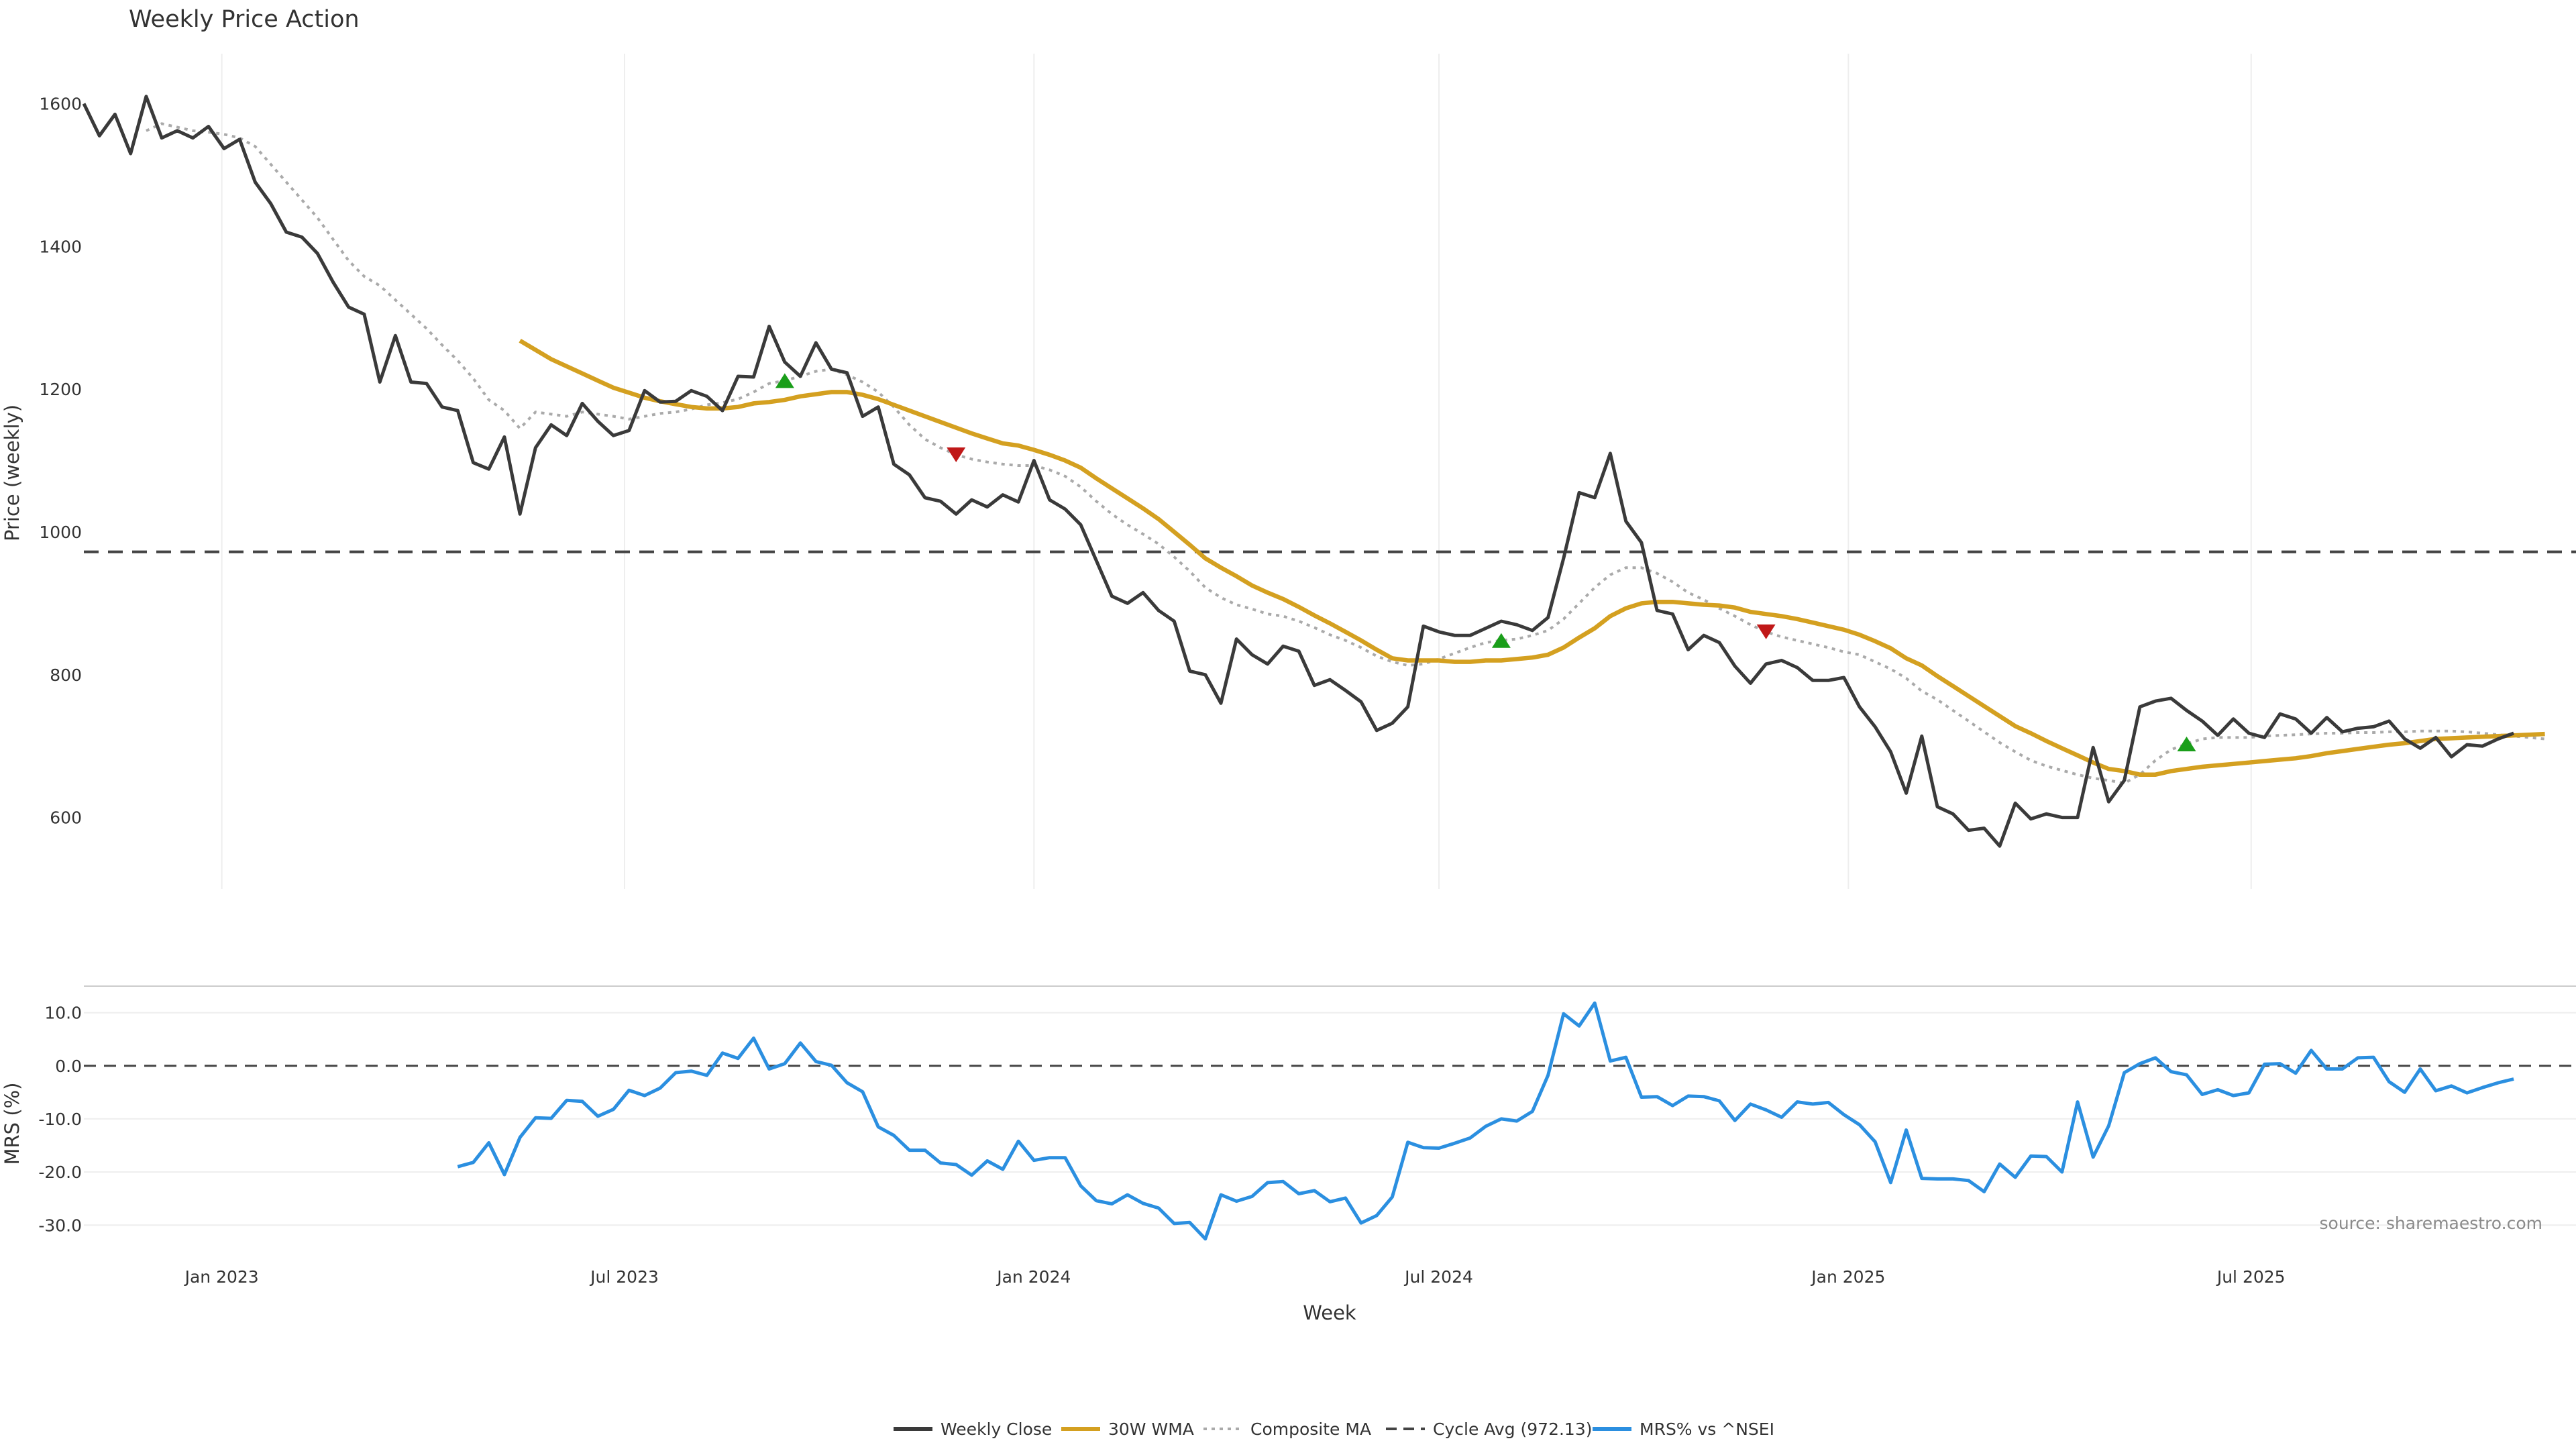 The width and height of the screenshot is (2576, 1449). Describe the element at coordinates (66, 675) in the screenshot. I see `price-y-tick-label: 800` at that location.